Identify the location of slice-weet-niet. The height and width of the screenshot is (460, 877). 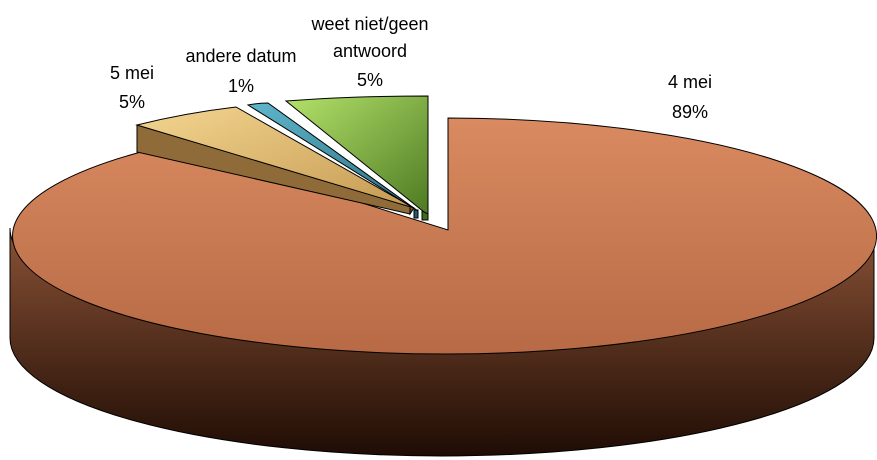
(356, 158).